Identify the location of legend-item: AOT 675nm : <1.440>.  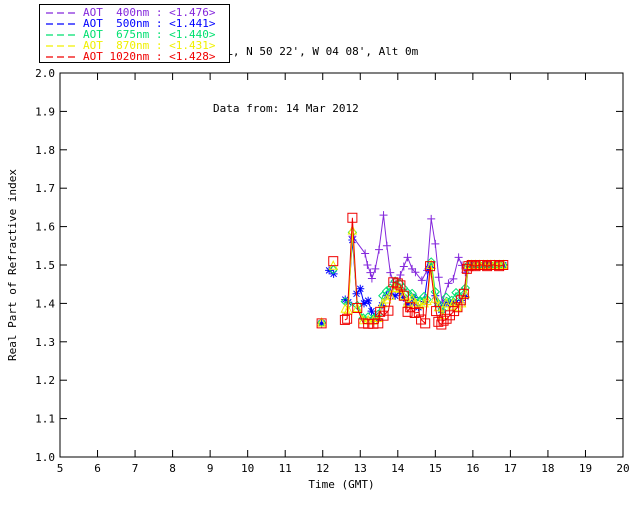
(137, 34).